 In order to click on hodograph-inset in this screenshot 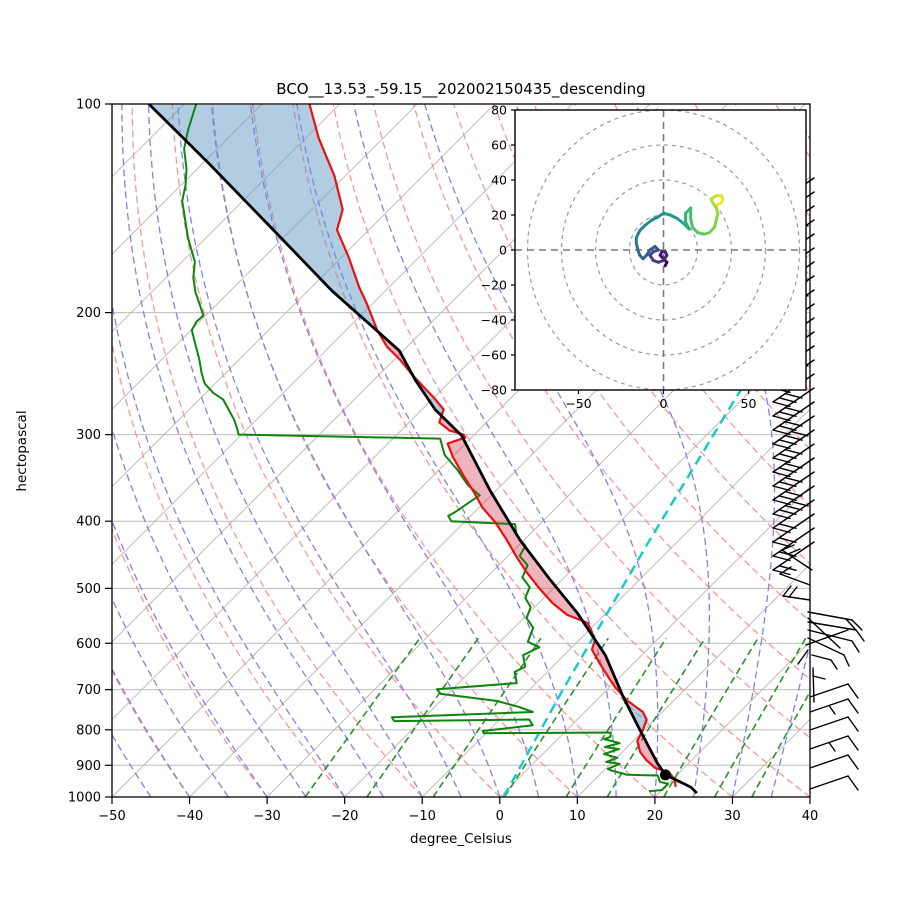, I will do `click(660, 250)`.